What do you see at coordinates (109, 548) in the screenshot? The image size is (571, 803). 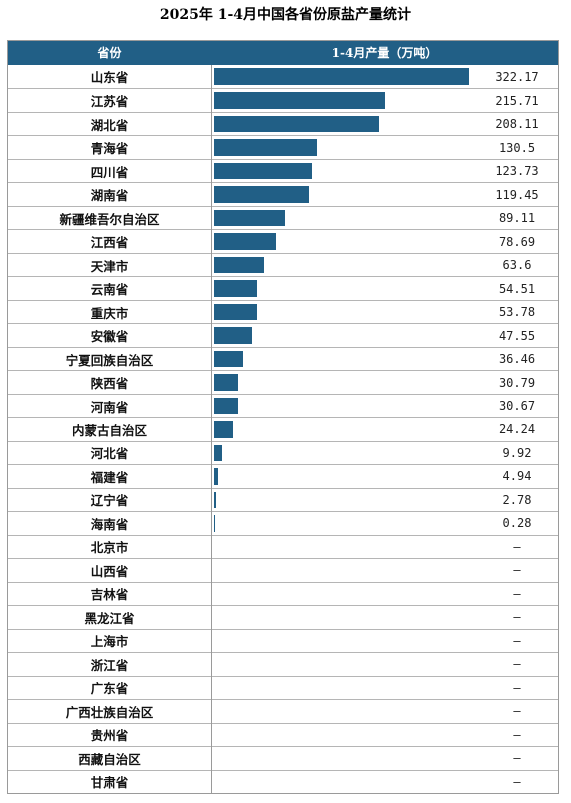 I see `province-label: 北京市` at bounding box center [109, 548].